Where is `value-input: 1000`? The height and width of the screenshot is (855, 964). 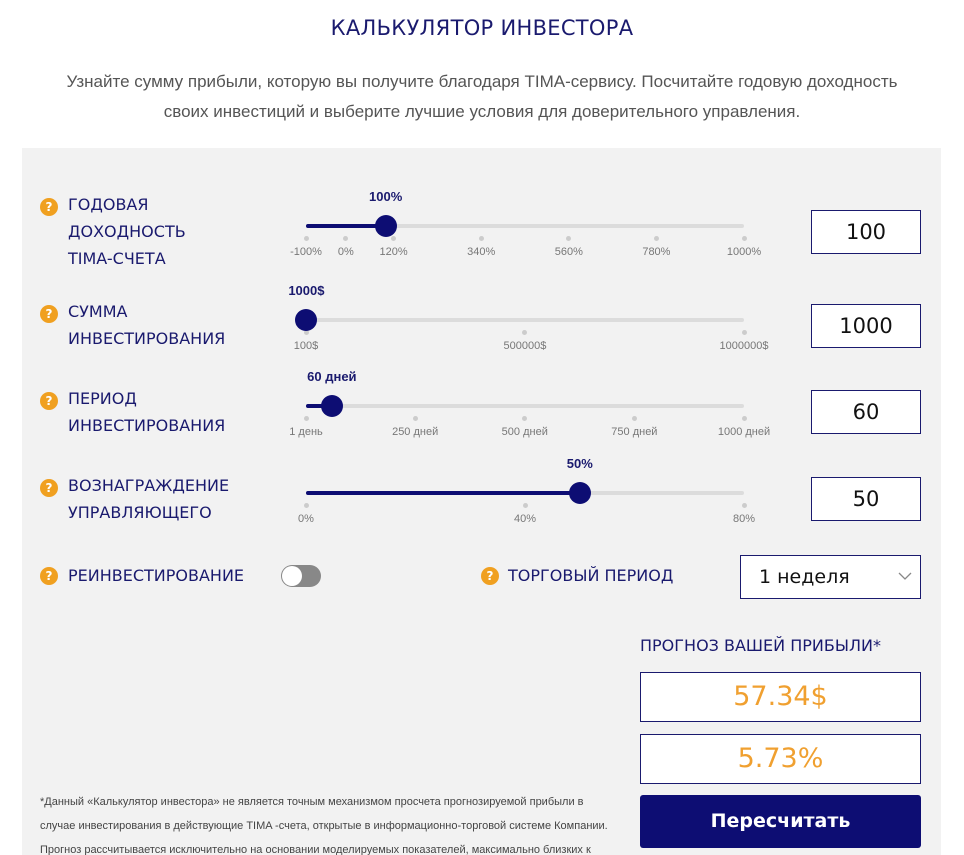
value-input: 1000 is located at coordinates (866, 326).